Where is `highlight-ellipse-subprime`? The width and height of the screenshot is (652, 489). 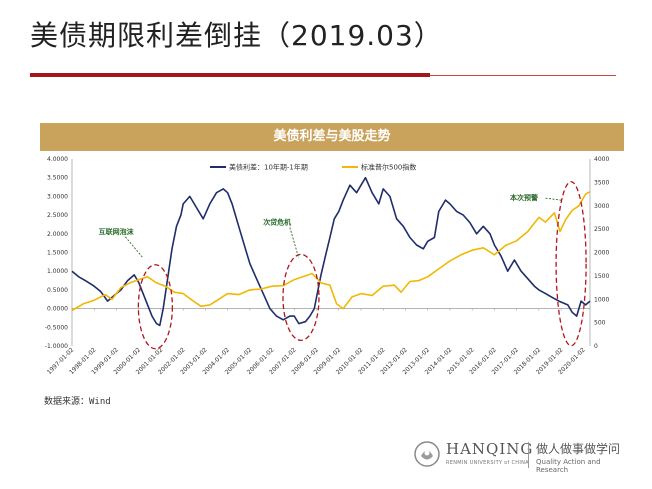
highlight-ellipse-subprime is located at coordinates (301, 297).